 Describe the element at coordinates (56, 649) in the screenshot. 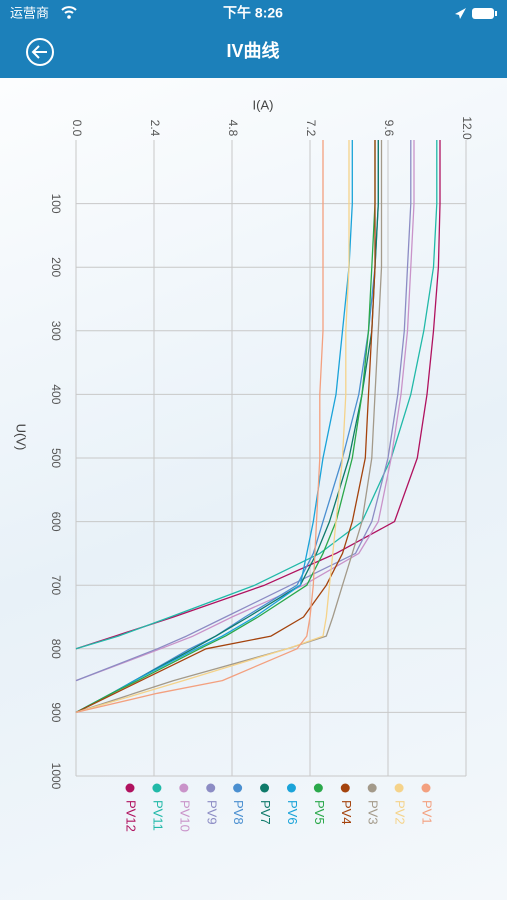

I see `x-tick-label: 800` at that location.